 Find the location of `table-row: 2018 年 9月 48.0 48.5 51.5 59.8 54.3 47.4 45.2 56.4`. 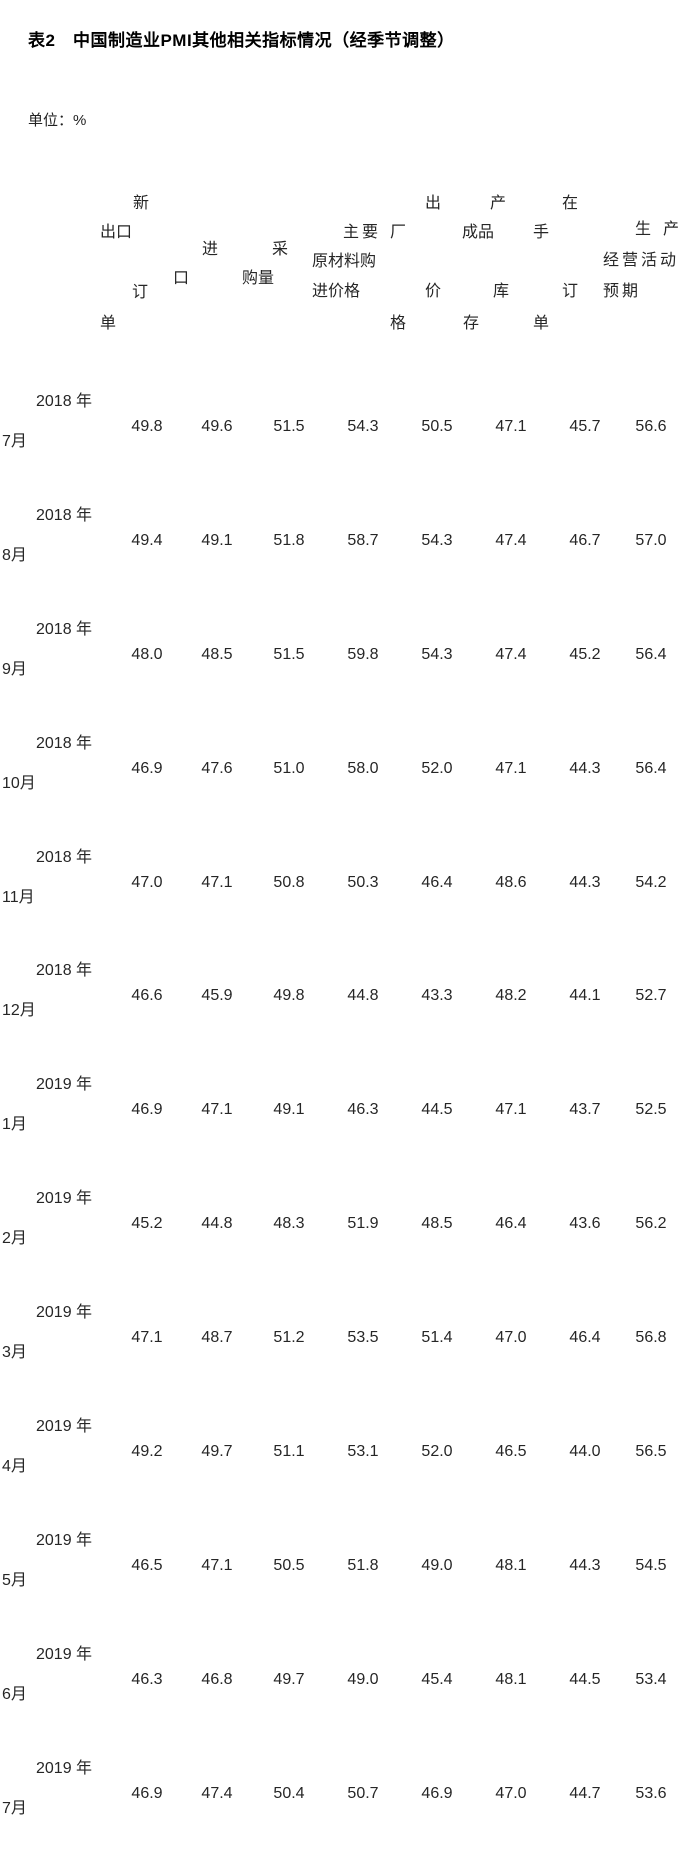

table-row: 2018 年 9月 48.0 48.5 51.5 59.8 54.3 47.4 45.2 56.4 is located at coordinates (341, 677).